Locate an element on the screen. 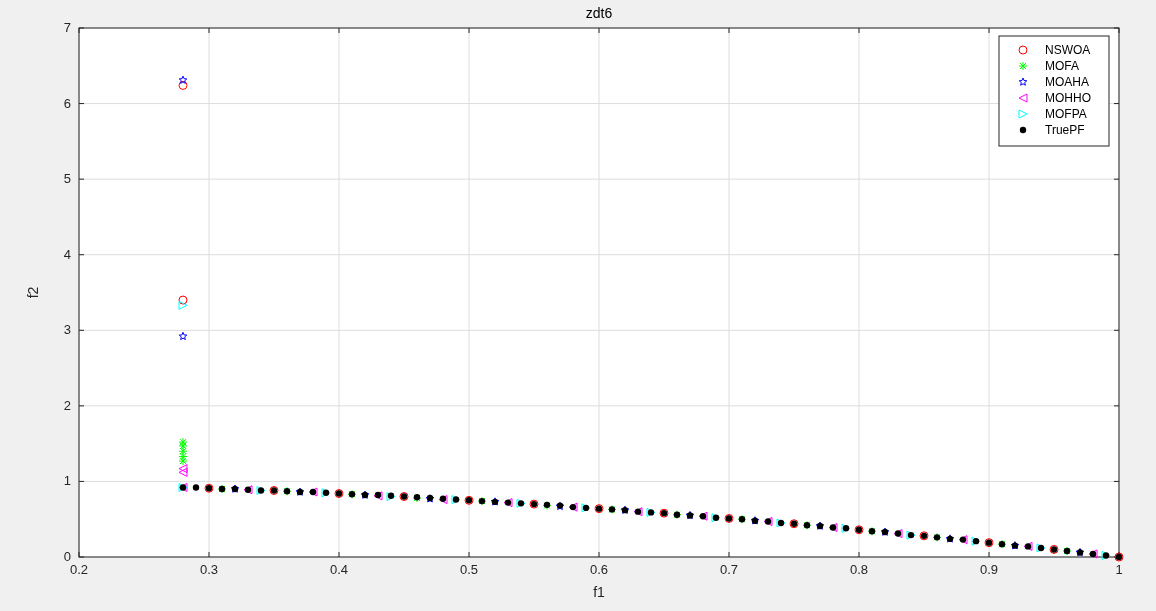 This screenshot has height=611, width=1156. x-tick-label: 0.6 is located at coordinates (599, 569).